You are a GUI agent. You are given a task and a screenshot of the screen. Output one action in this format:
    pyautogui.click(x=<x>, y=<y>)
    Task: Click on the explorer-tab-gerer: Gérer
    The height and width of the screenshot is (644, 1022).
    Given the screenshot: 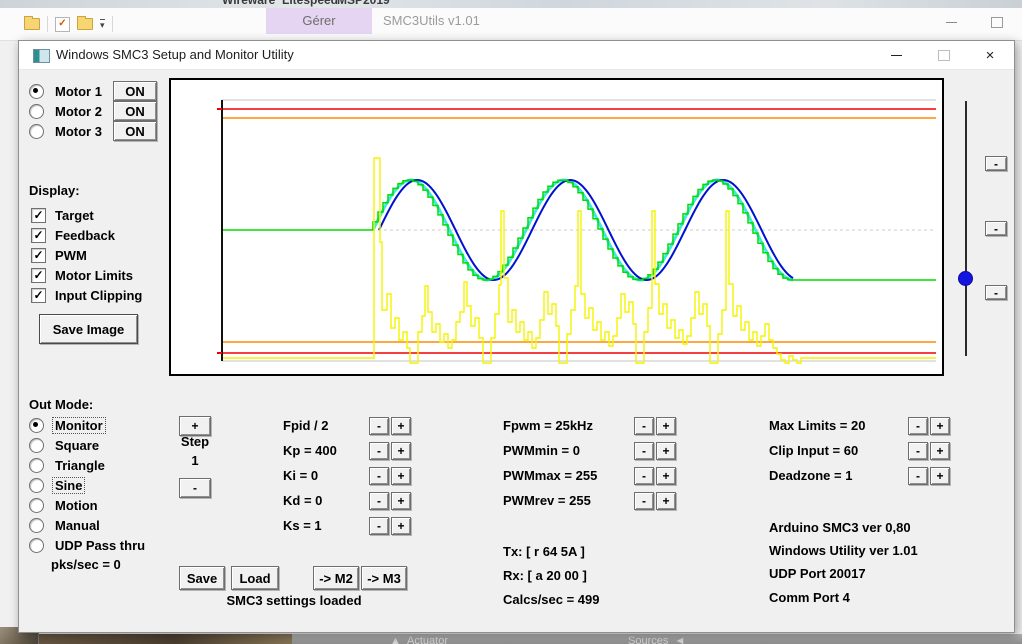 What is the action you would take?
    pyautogui.click(x=319, y=21)
    